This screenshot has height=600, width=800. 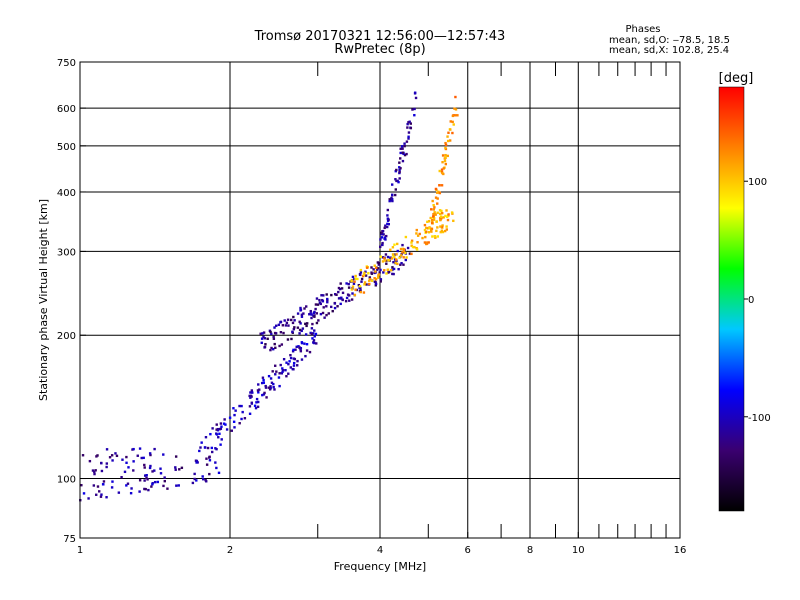 I want to click on y-tick-label: 600, so click(x=66, y=109).